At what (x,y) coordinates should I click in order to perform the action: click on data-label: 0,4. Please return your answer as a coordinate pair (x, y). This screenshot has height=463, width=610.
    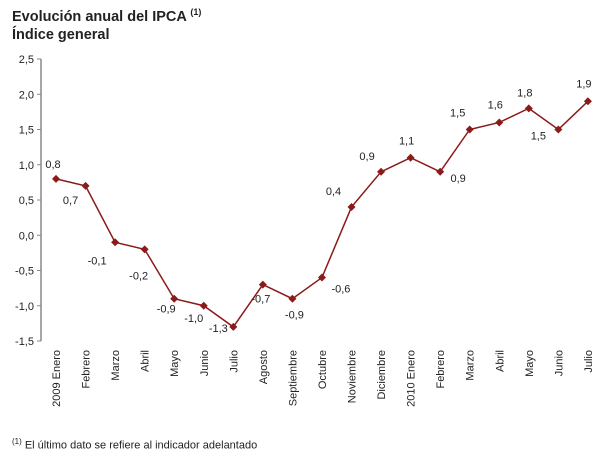
    Looking at the image, I should click on (333, 192).